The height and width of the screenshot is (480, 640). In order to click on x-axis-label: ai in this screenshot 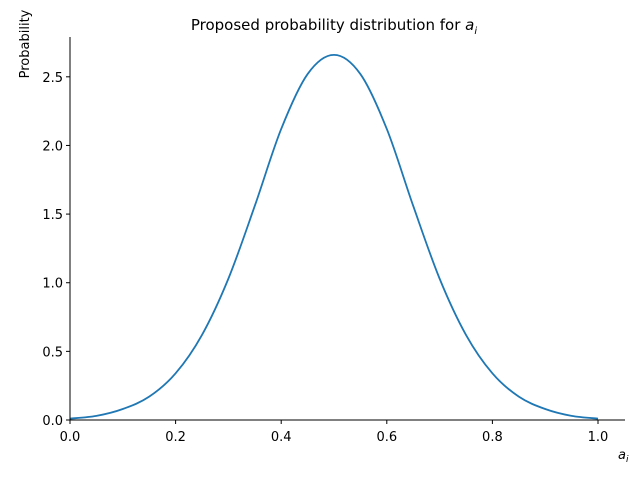, I will do `click(623, 456)`.